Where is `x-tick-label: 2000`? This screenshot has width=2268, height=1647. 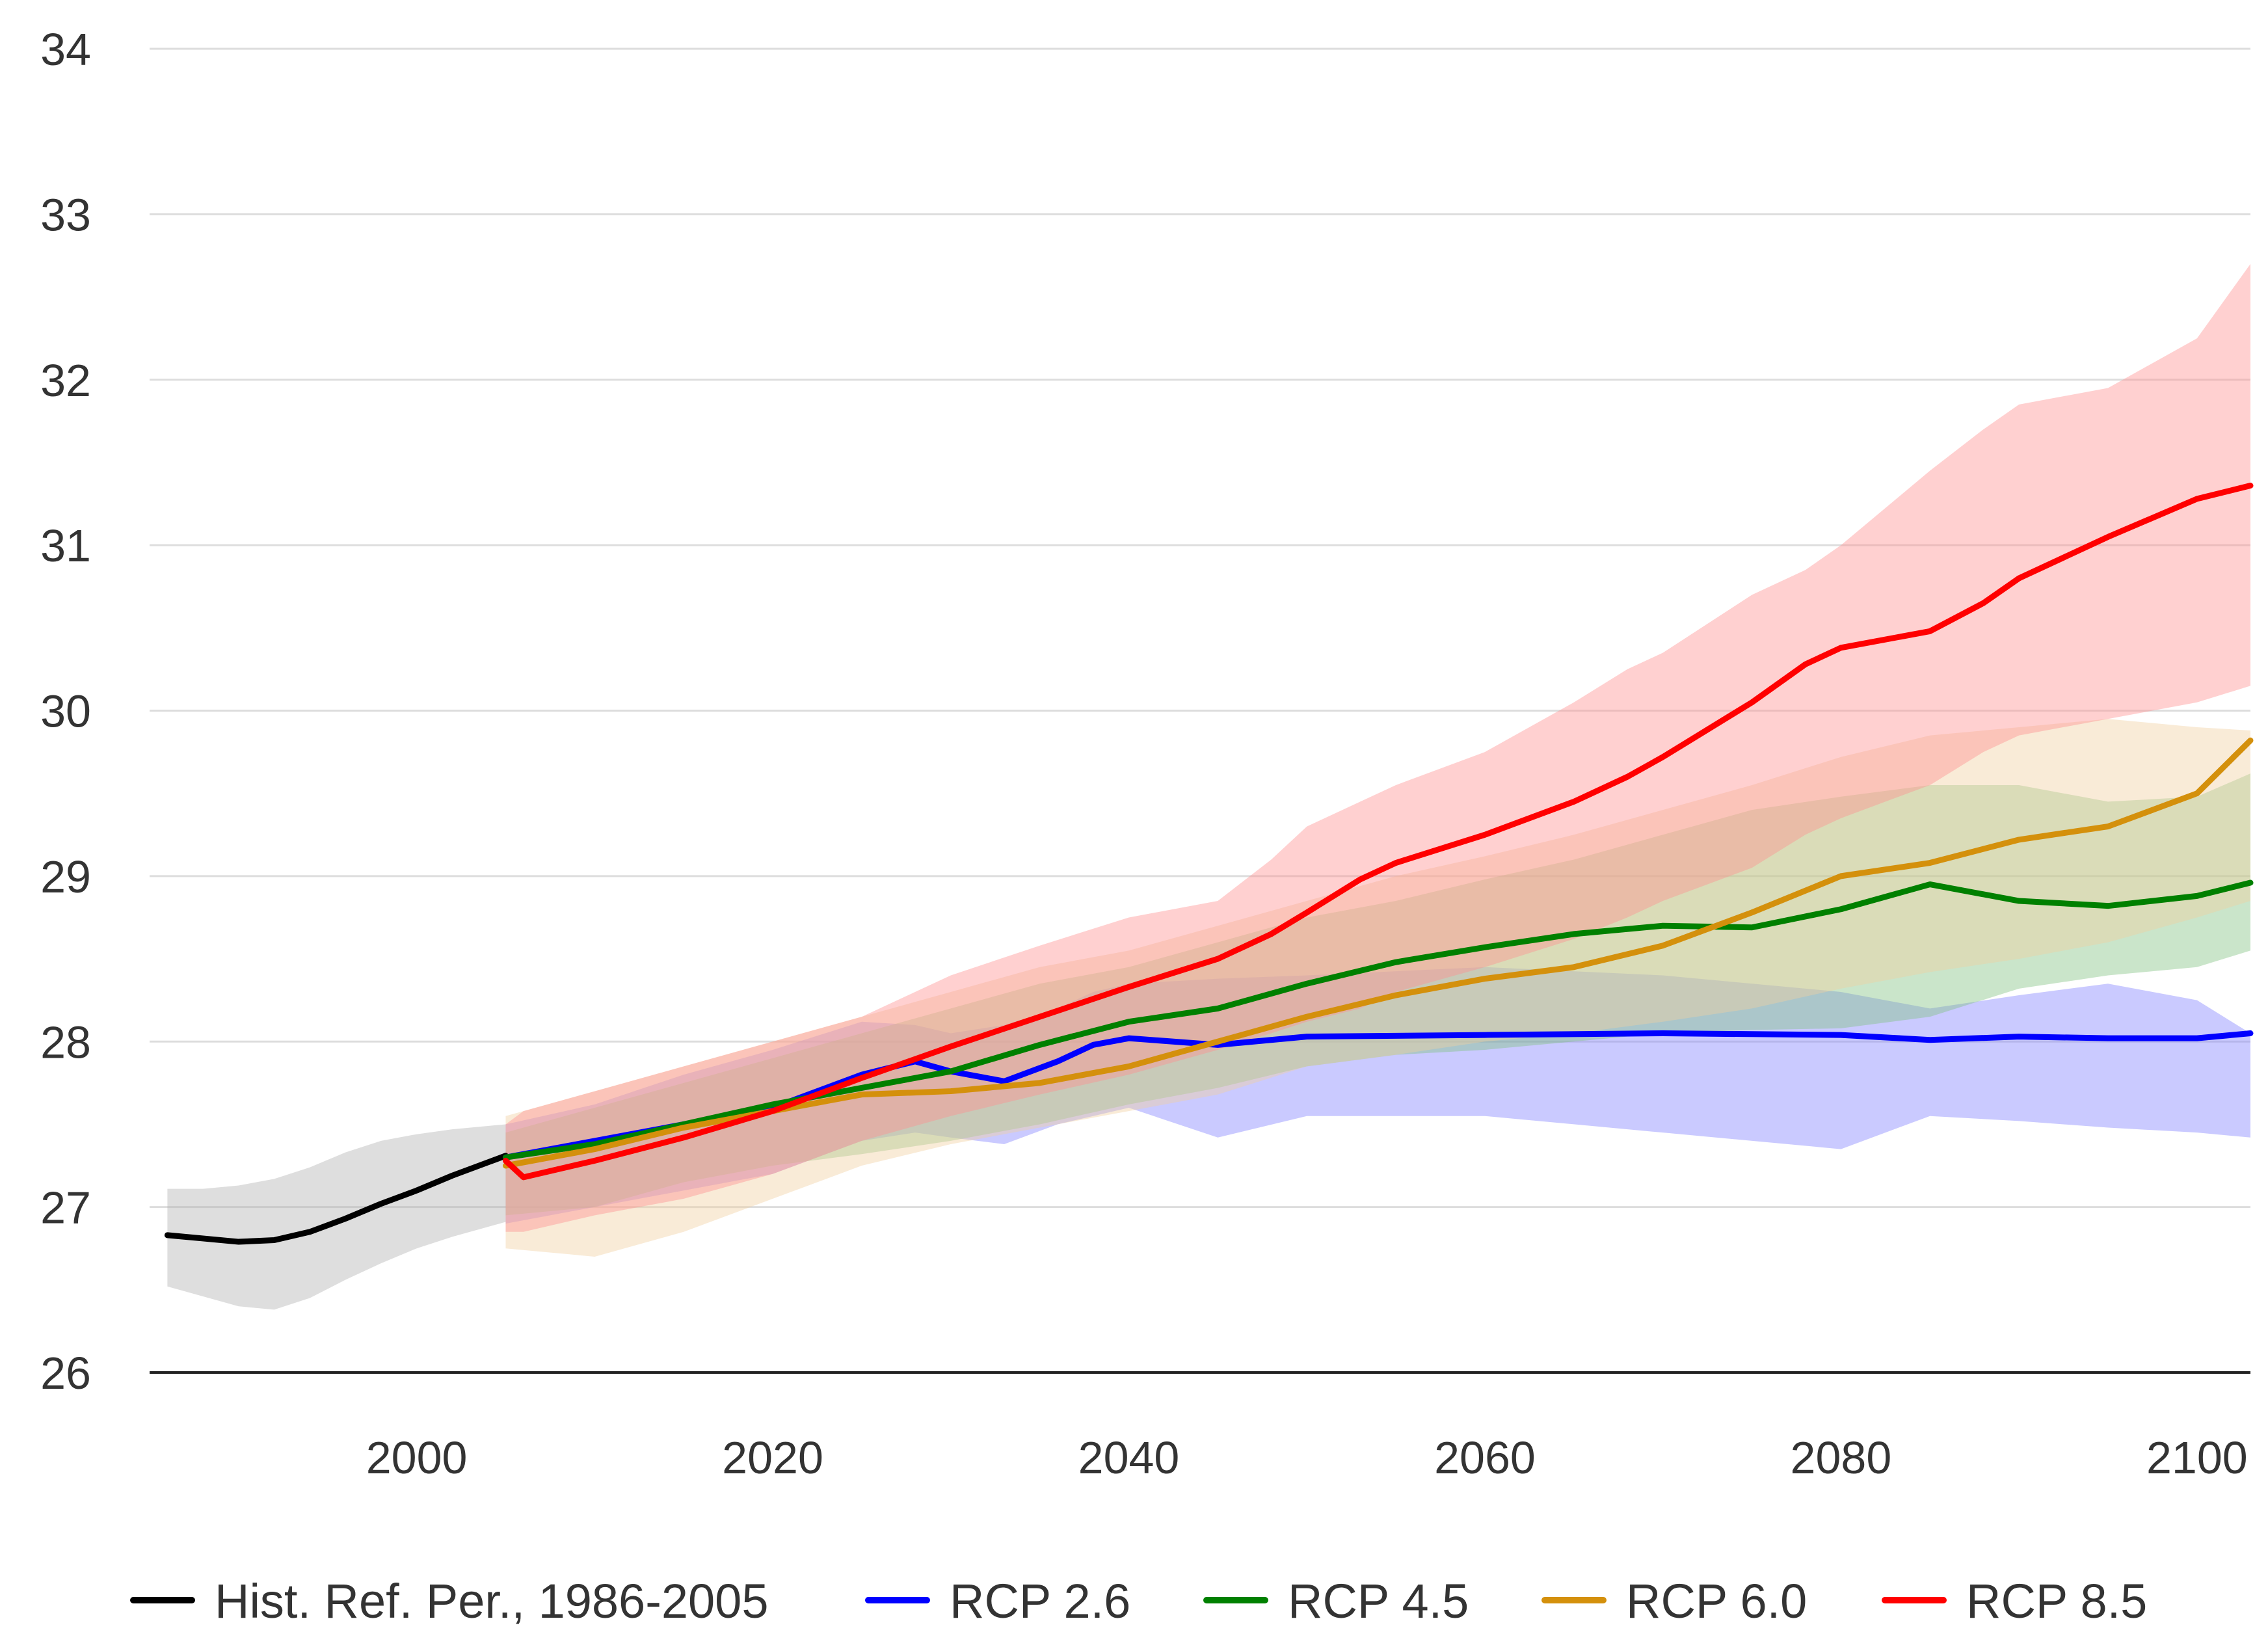
x-tick-label: 2000 is located at coordinates (417, 1457).